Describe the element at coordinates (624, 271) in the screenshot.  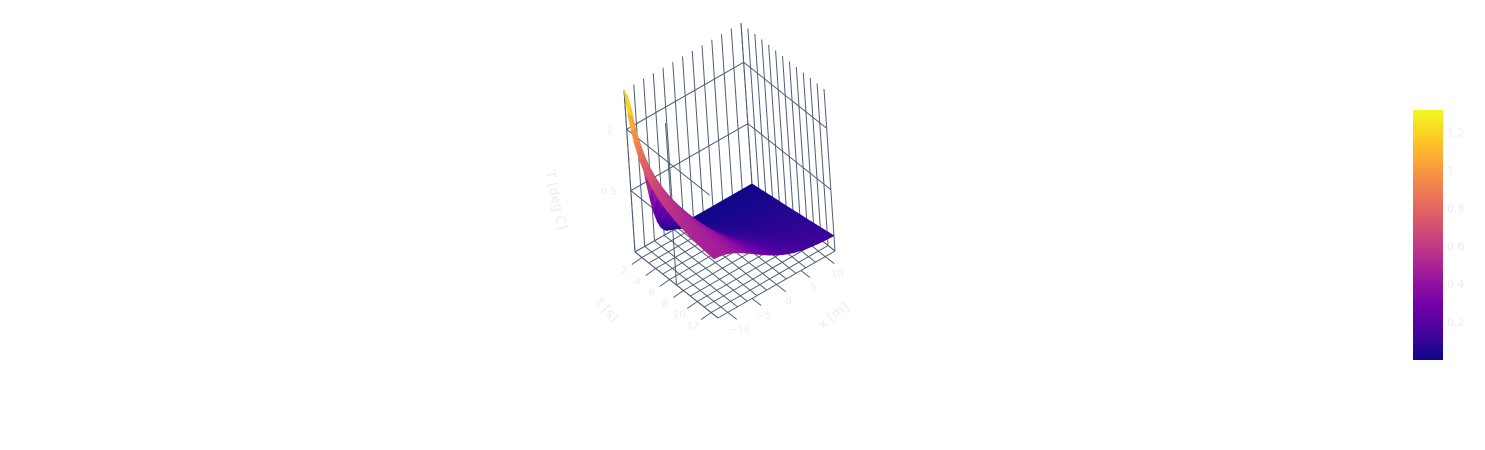
I see `t-tick-label: 2` at that location.